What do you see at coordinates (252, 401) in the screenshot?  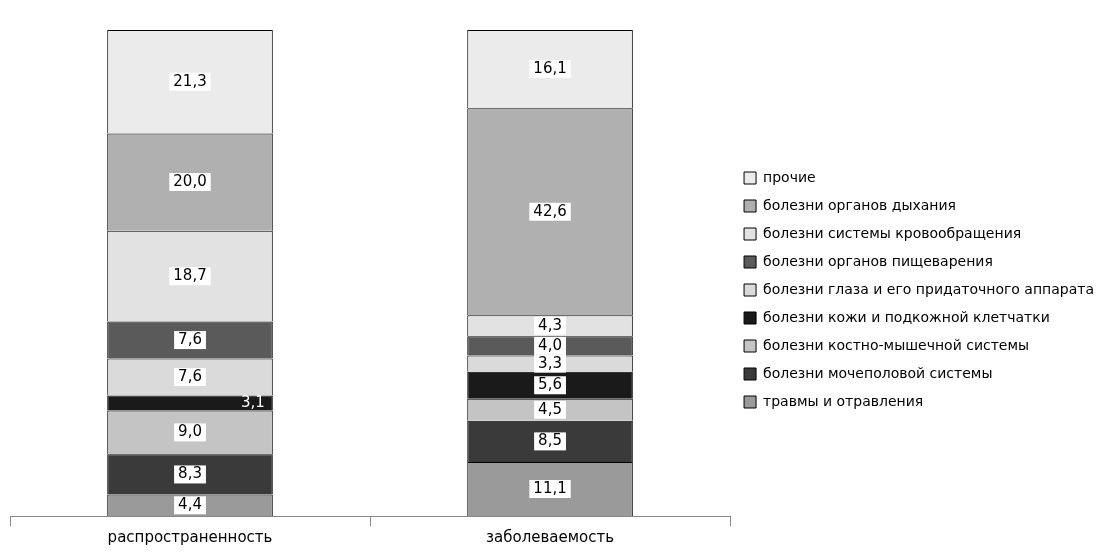 I see `data-label: 3,1` at bounding box center [252, 401].